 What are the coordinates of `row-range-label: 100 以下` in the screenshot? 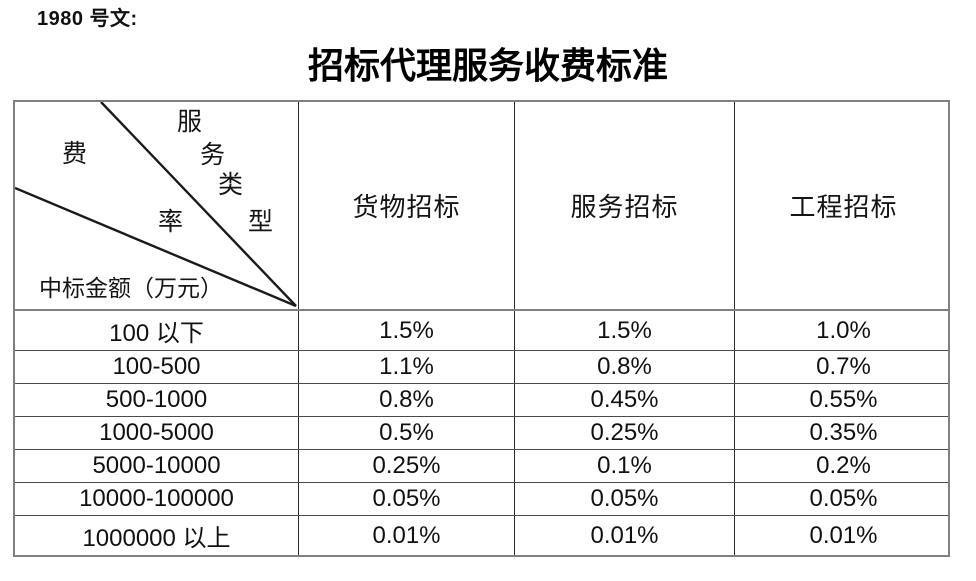 It's located at (157, 330).